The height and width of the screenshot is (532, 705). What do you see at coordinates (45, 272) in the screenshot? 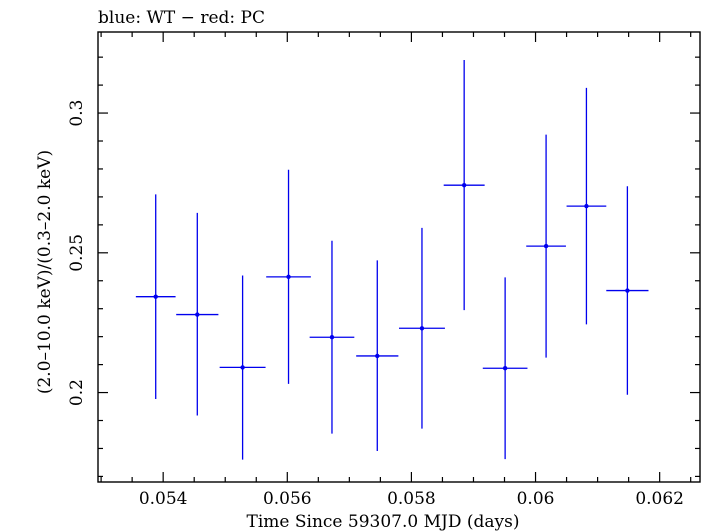
I see `y-axis-title: (2.0–10.0 keV)/(0.3–2.0 keV)` at bounding box center [45, 272].